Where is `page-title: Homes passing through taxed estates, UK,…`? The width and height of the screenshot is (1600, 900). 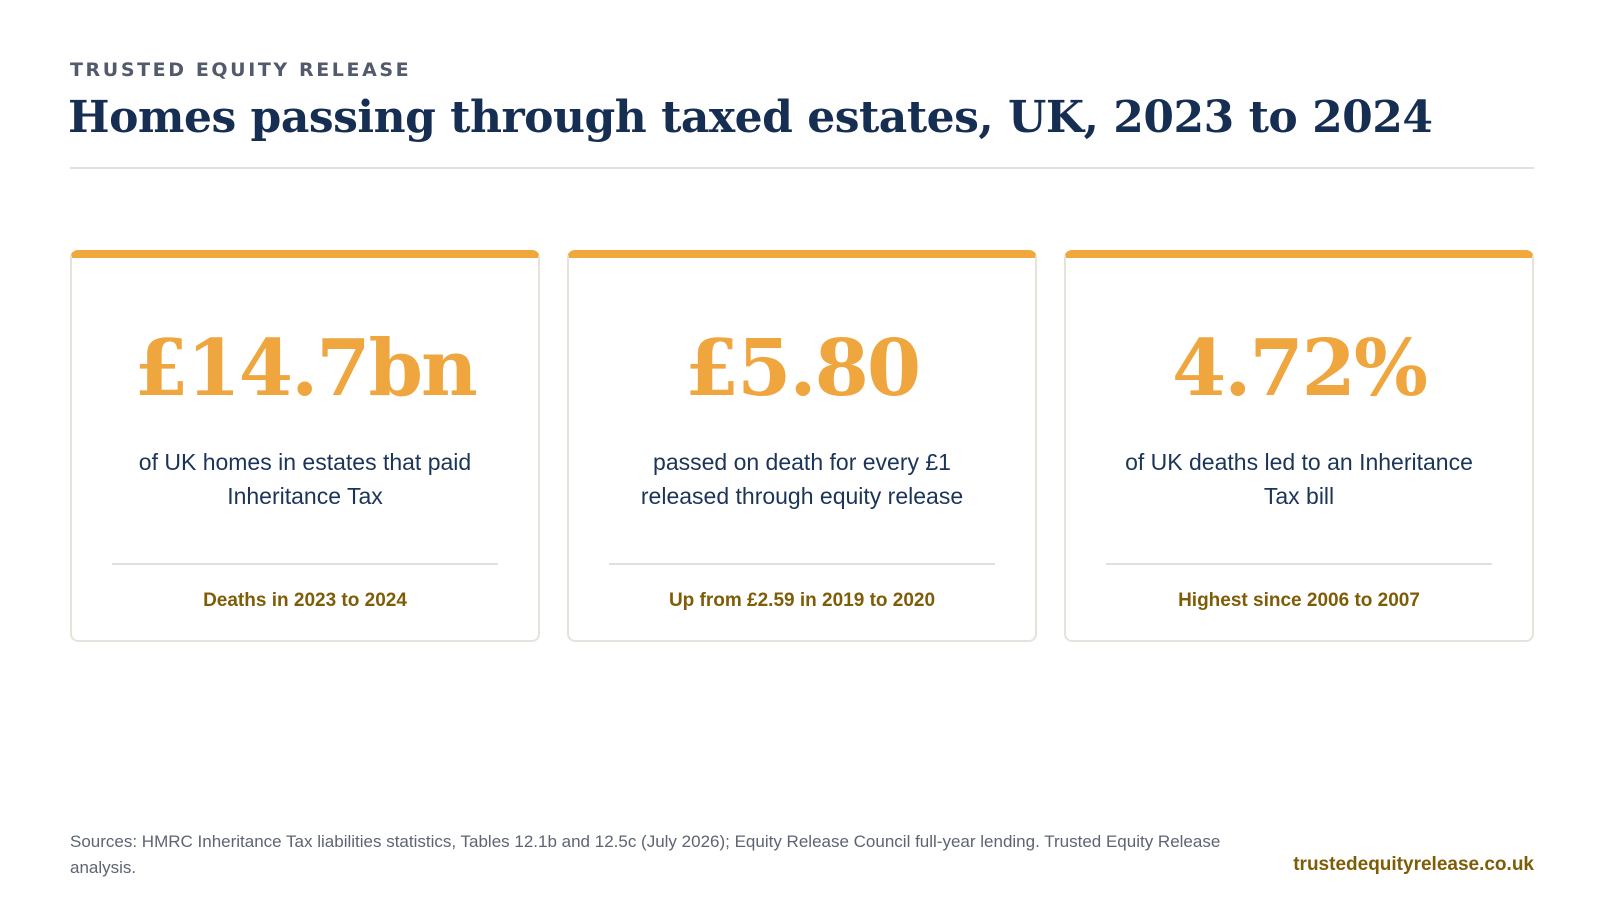 page-title: Homes passing through taxed estates, UK,… is located at coordinates (750, 117).